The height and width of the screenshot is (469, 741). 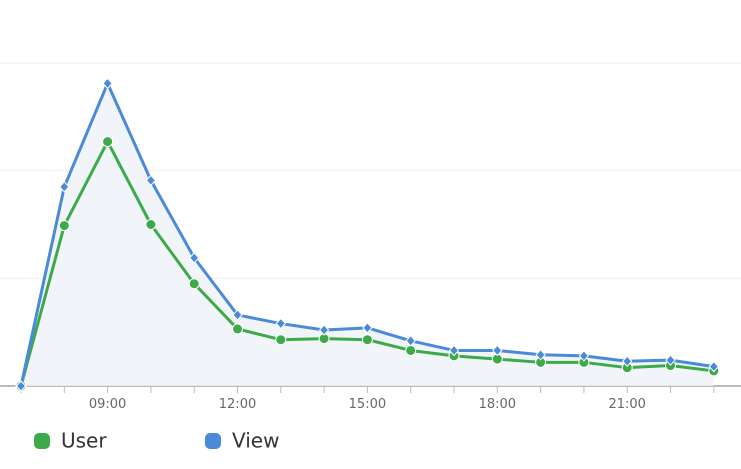 I want to click on legend-label: View, so click(x=255, y=441).